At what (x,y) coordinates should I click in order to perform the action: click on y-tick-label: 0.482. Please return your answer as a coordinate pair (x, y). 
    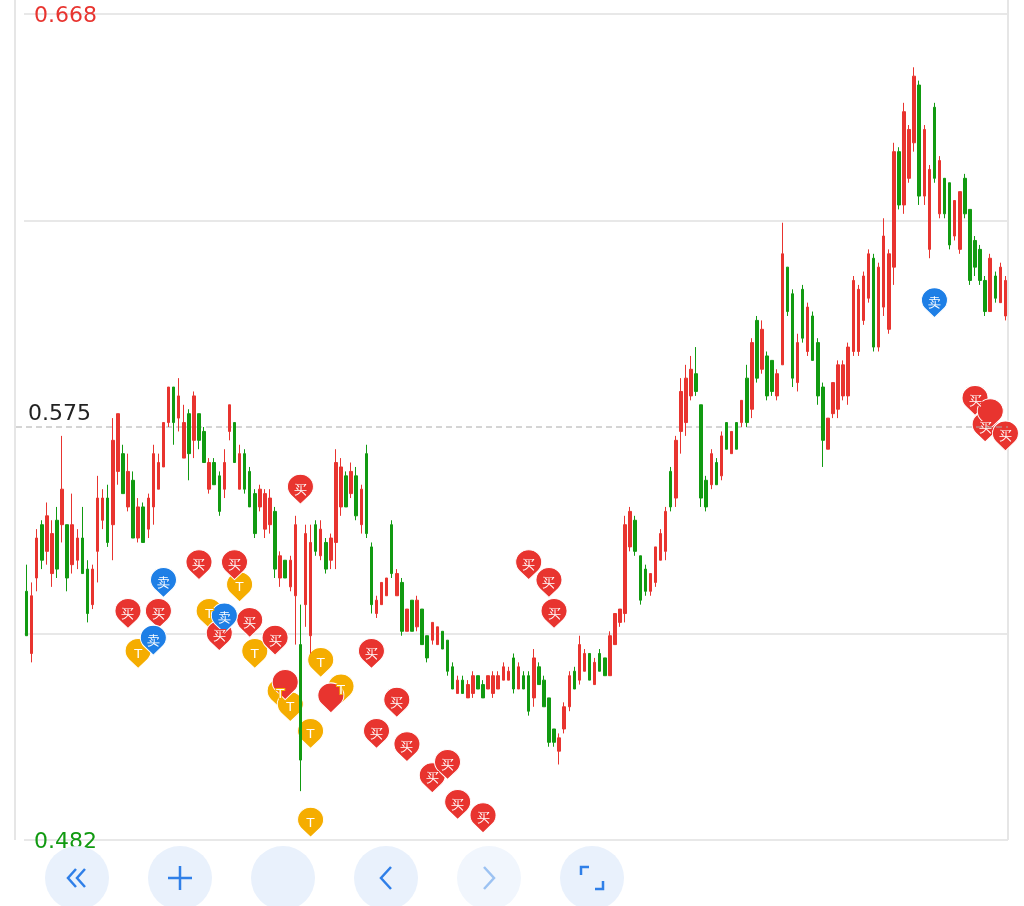
    Looking at the image, I should click on (65, 840).